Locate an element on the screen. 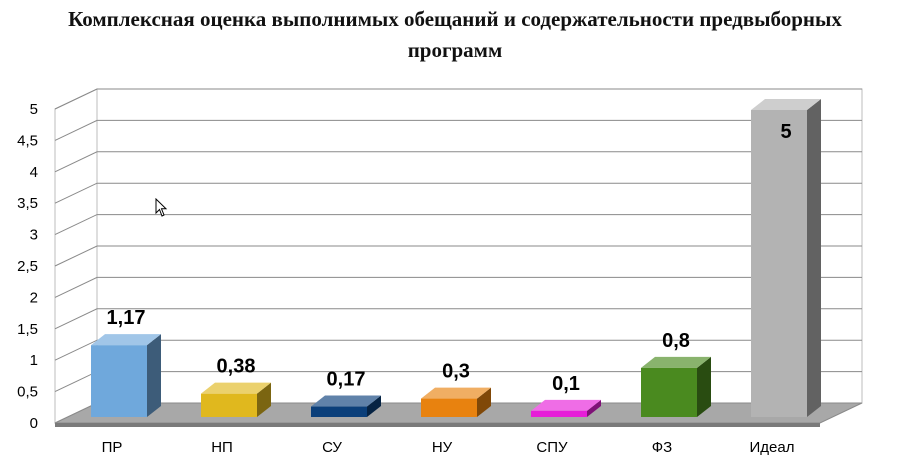 This screenshot has width=910, height=464. x-tick-label: СПУ is located at coordinates (552, 447).